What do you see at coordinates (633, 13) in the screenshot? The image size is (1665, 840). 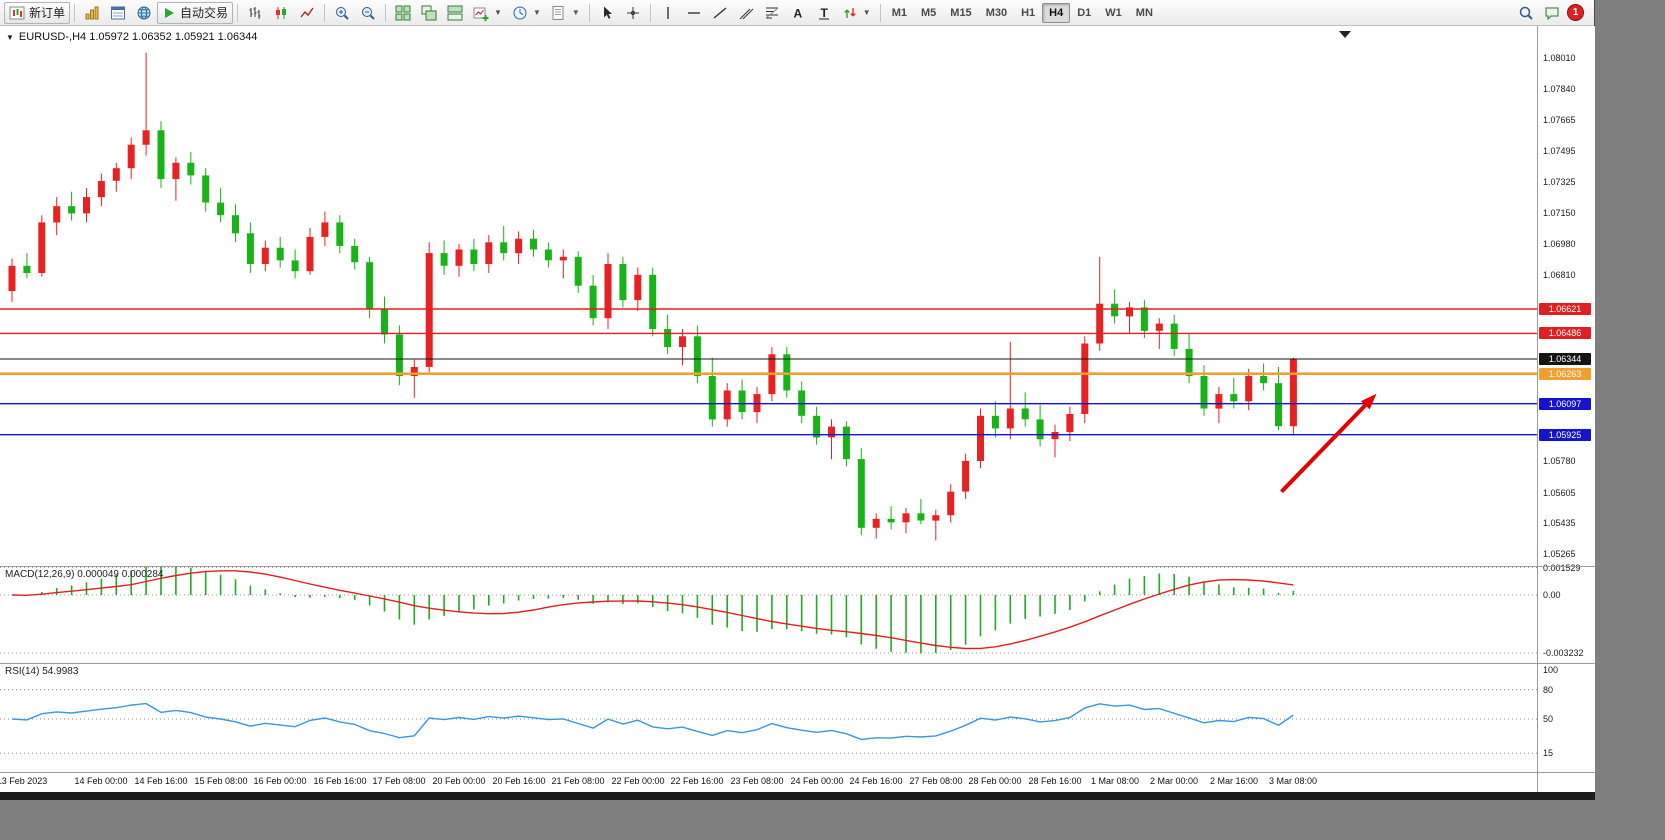 I see `crosshair-button` at bounding box center [633, 13].